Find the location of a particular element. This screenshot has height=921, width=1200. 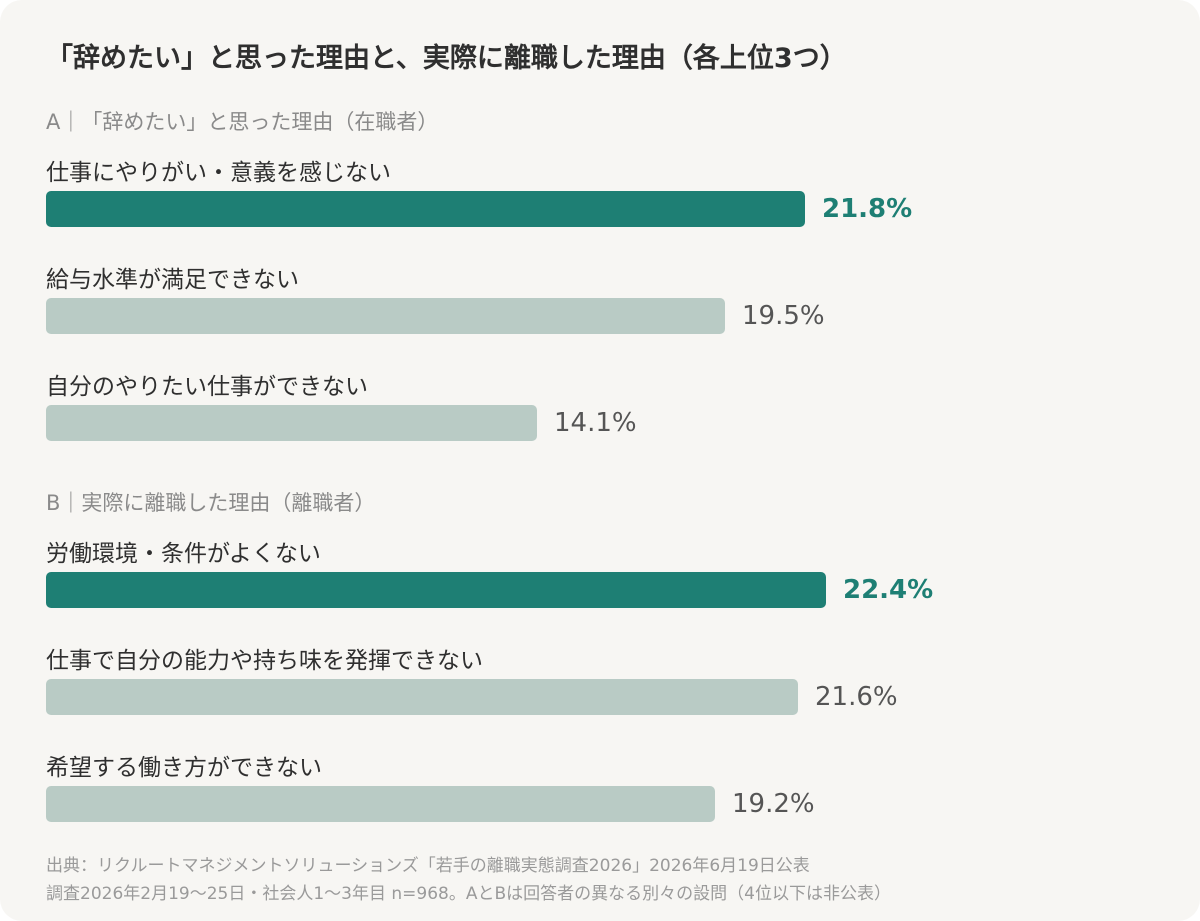

bar-label: 労働環境・条件がよくない is located at coordinates (183, 554).